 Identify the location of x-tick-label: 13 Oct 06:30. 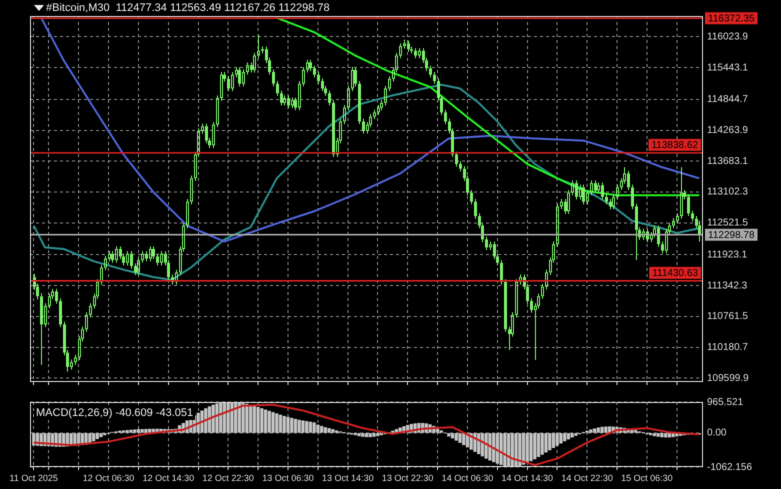
(288, 477).